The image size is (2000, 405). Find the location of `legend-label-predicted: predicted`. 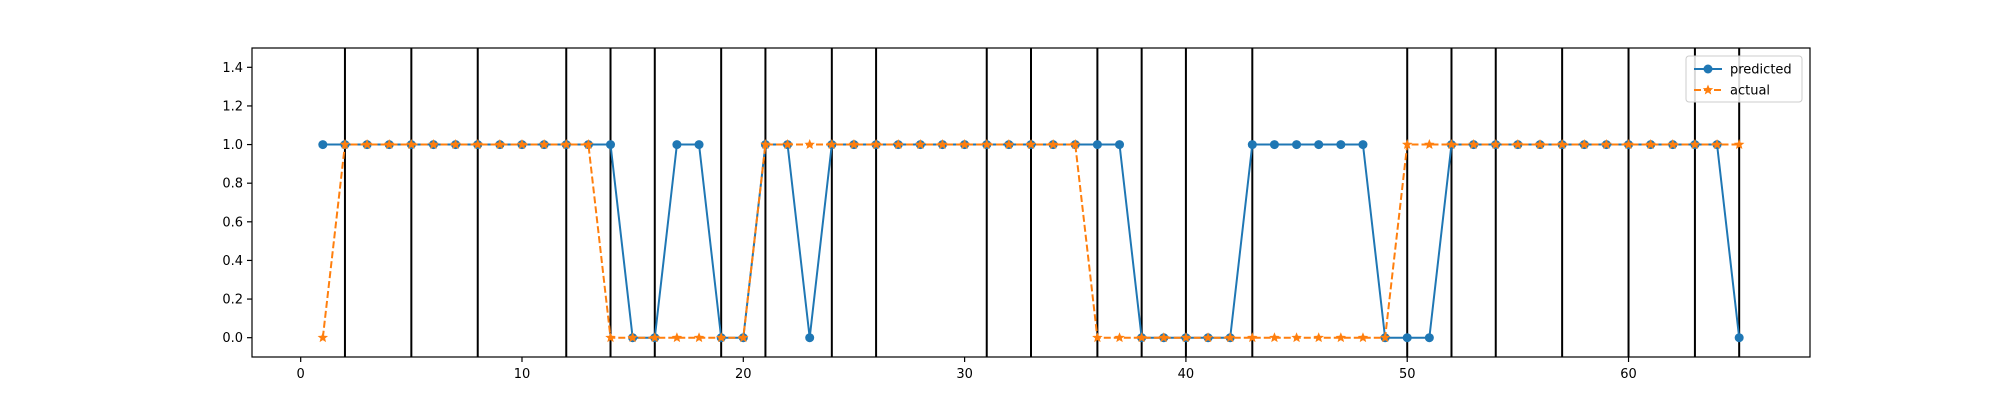

legend-label-predicted: predicted is located at coordinates (1761, 70).